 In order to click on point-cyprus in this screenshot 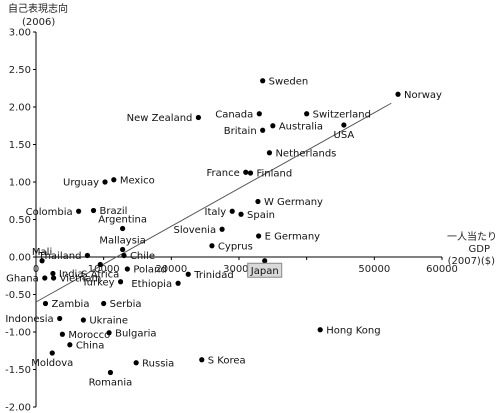, I will do `click(212, 246)`.